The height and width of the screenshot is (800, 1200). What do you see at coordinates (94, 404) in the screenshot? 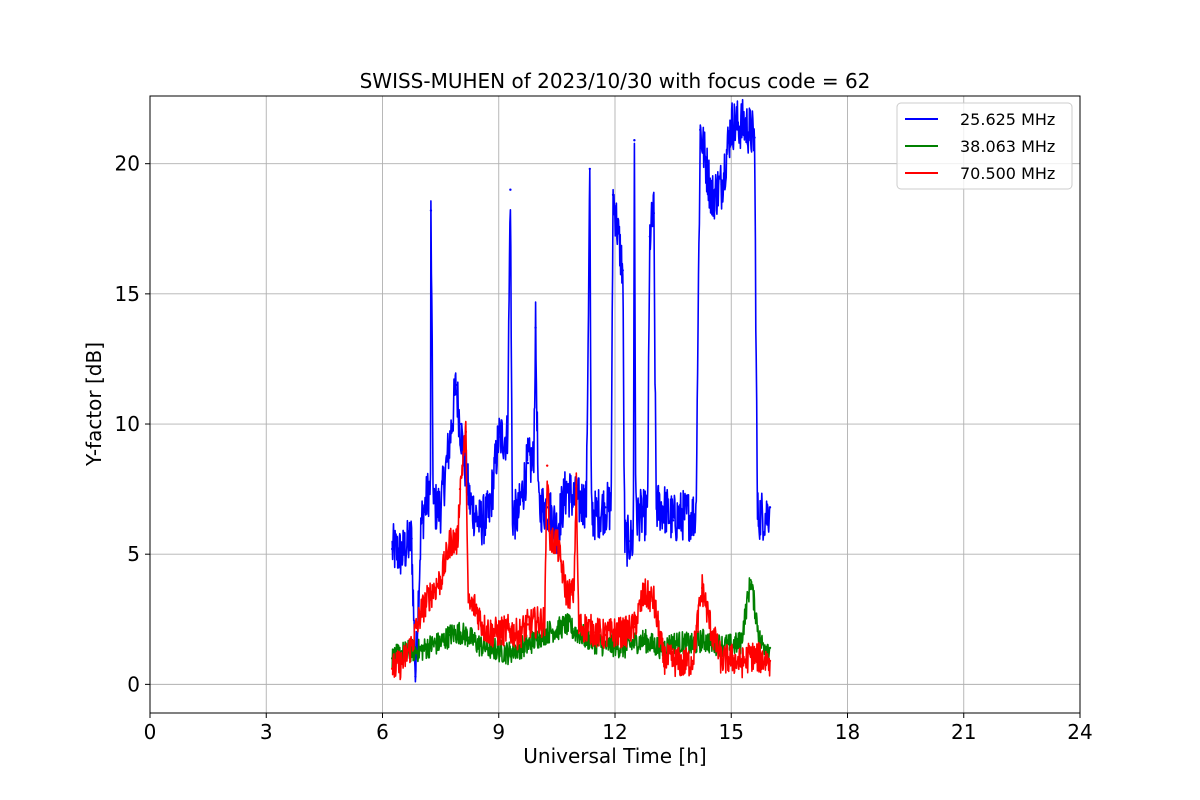
I see `y-axis-label: Y-factor [dB]` at bounding box center [94, 404].